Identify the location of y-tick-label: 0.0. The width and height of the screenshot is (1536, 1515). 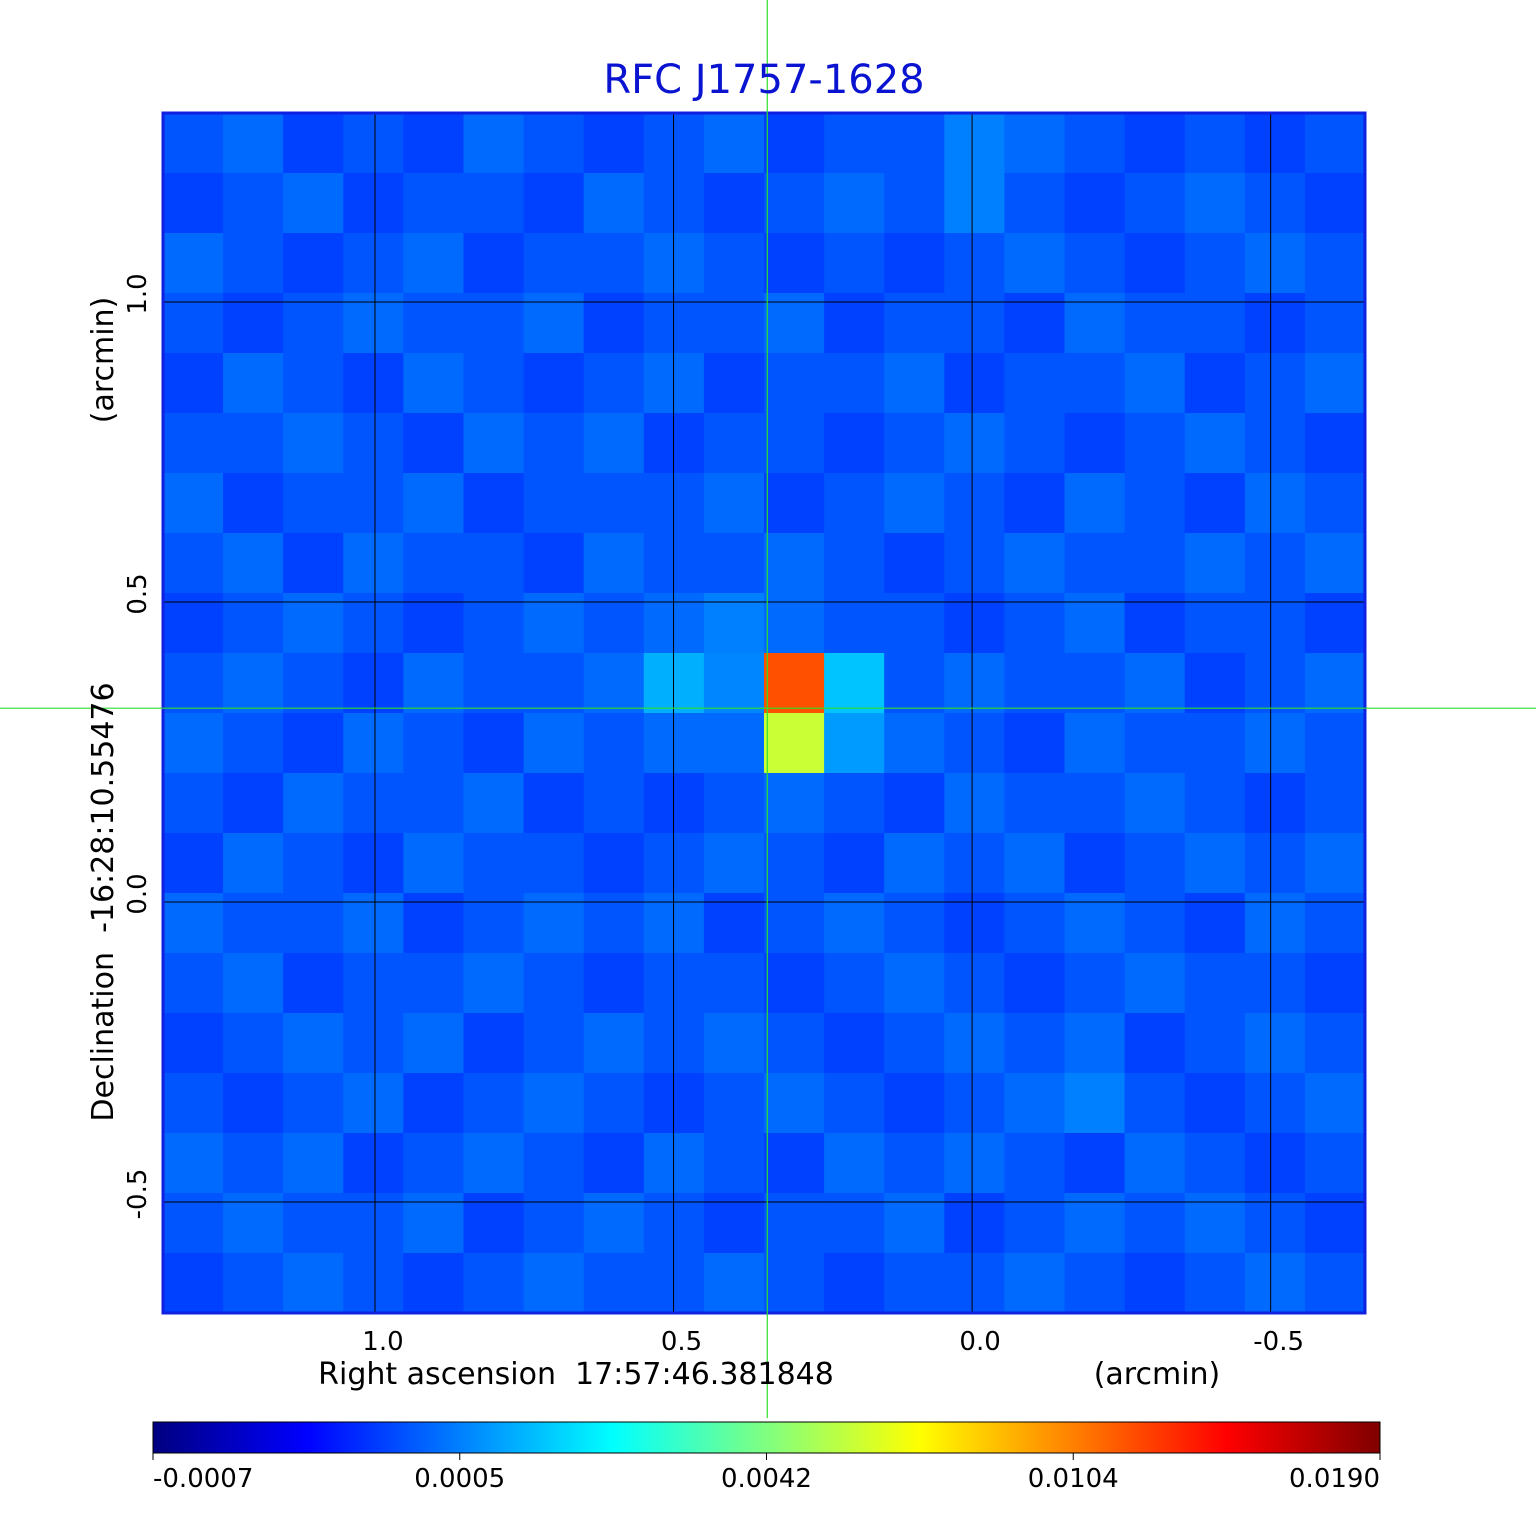
(138, 893).